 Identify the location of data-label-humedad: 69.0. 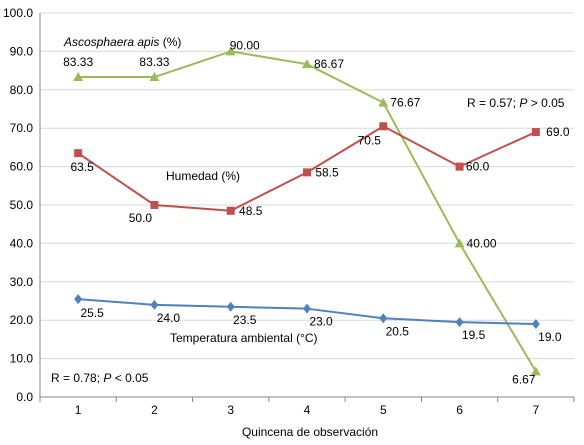
(558, 132).